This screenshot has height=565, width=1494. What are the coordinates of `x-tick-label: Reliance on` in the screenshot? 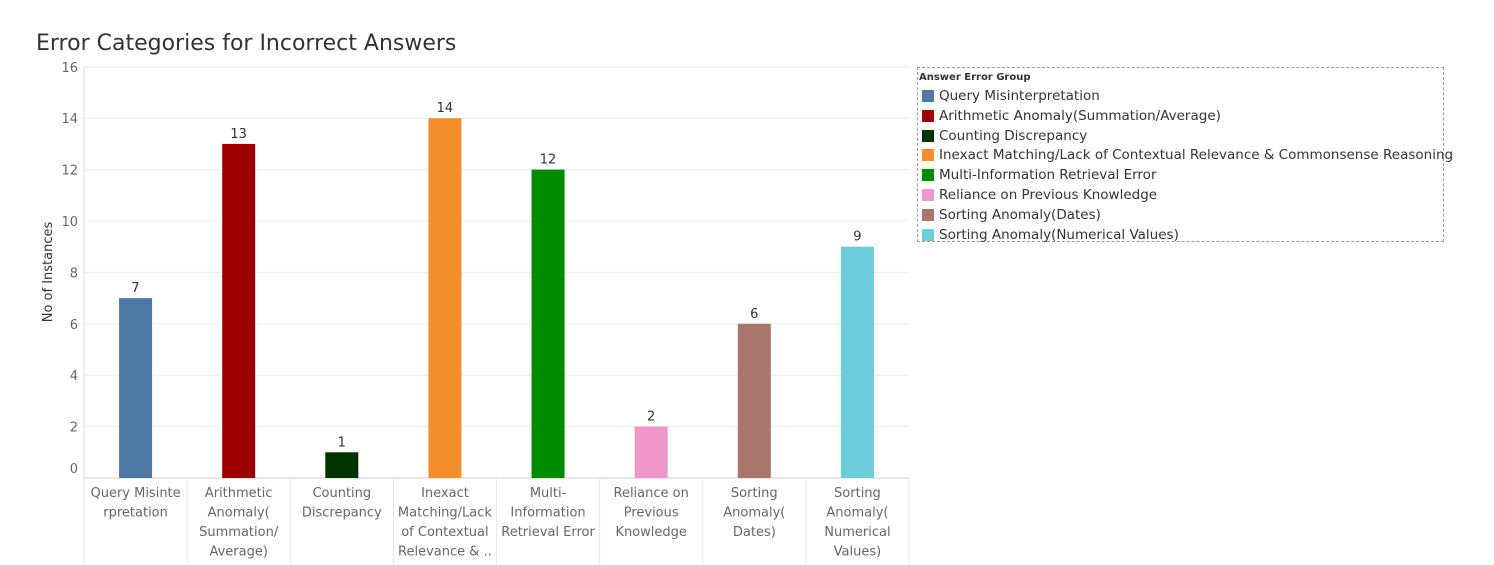 It's located at (651, 493).